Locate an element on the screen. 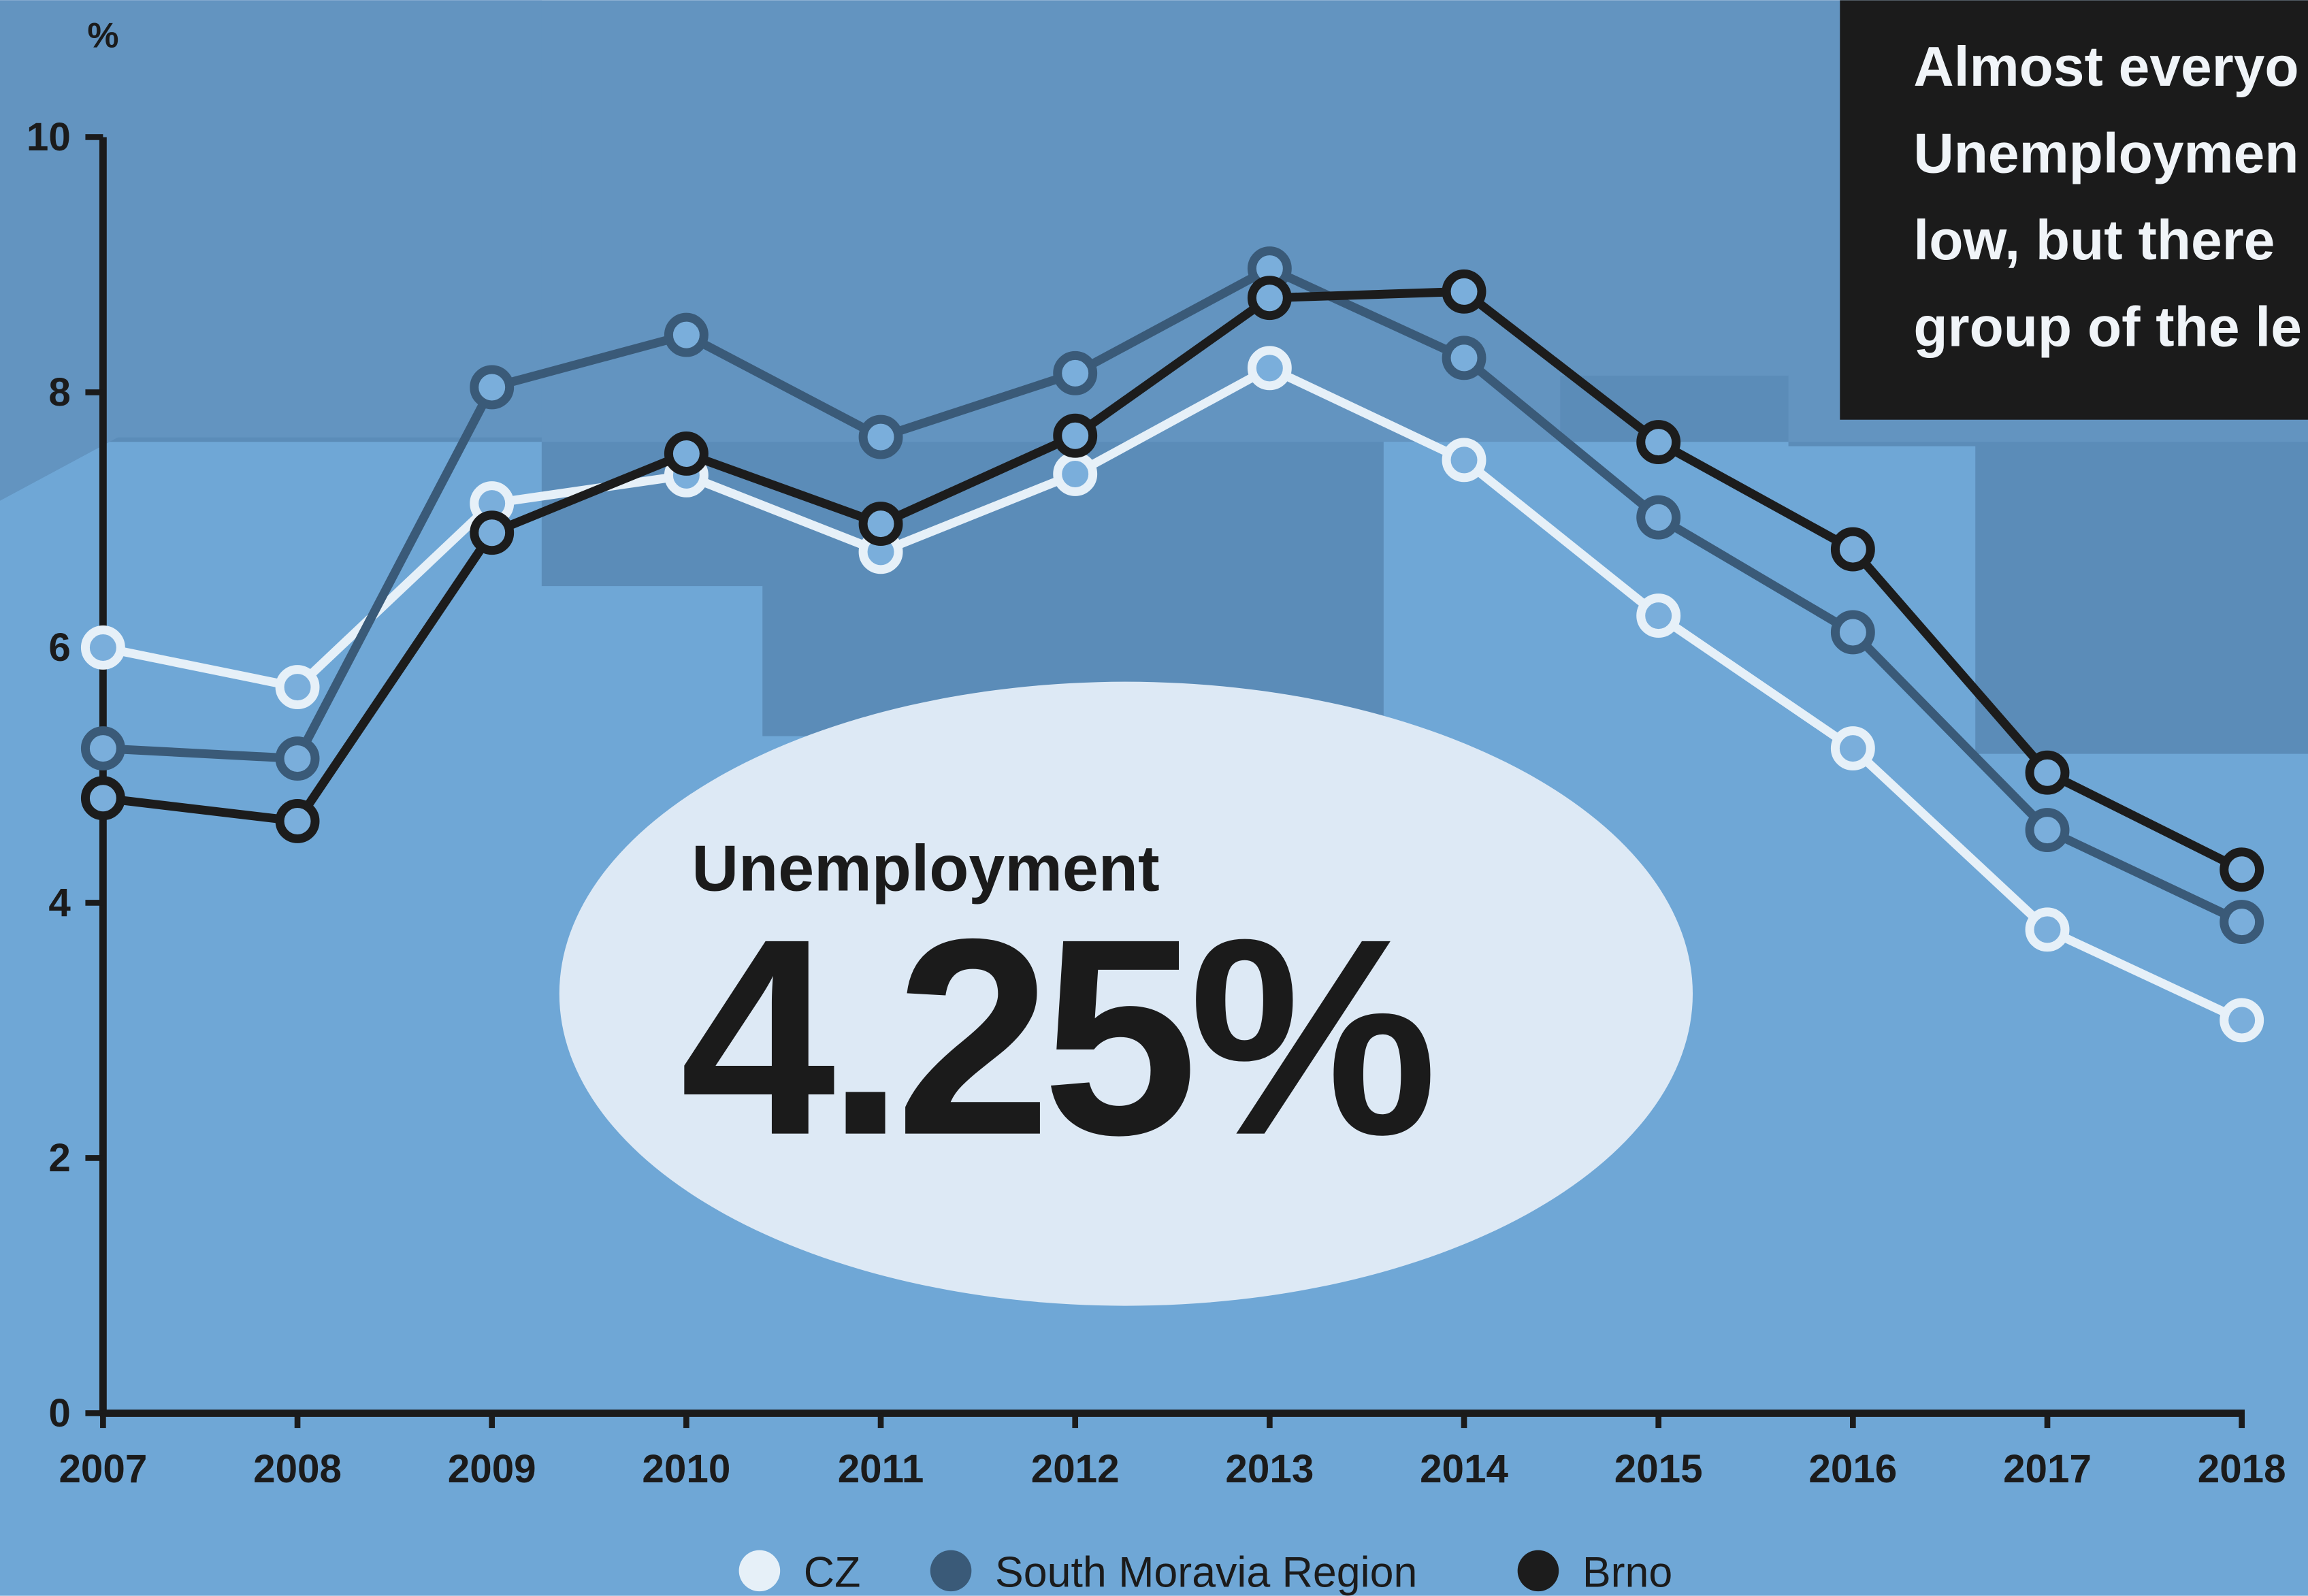 The image size is (2308, 1596). y-tick-label: 8 is located at coordinates (59, 392).